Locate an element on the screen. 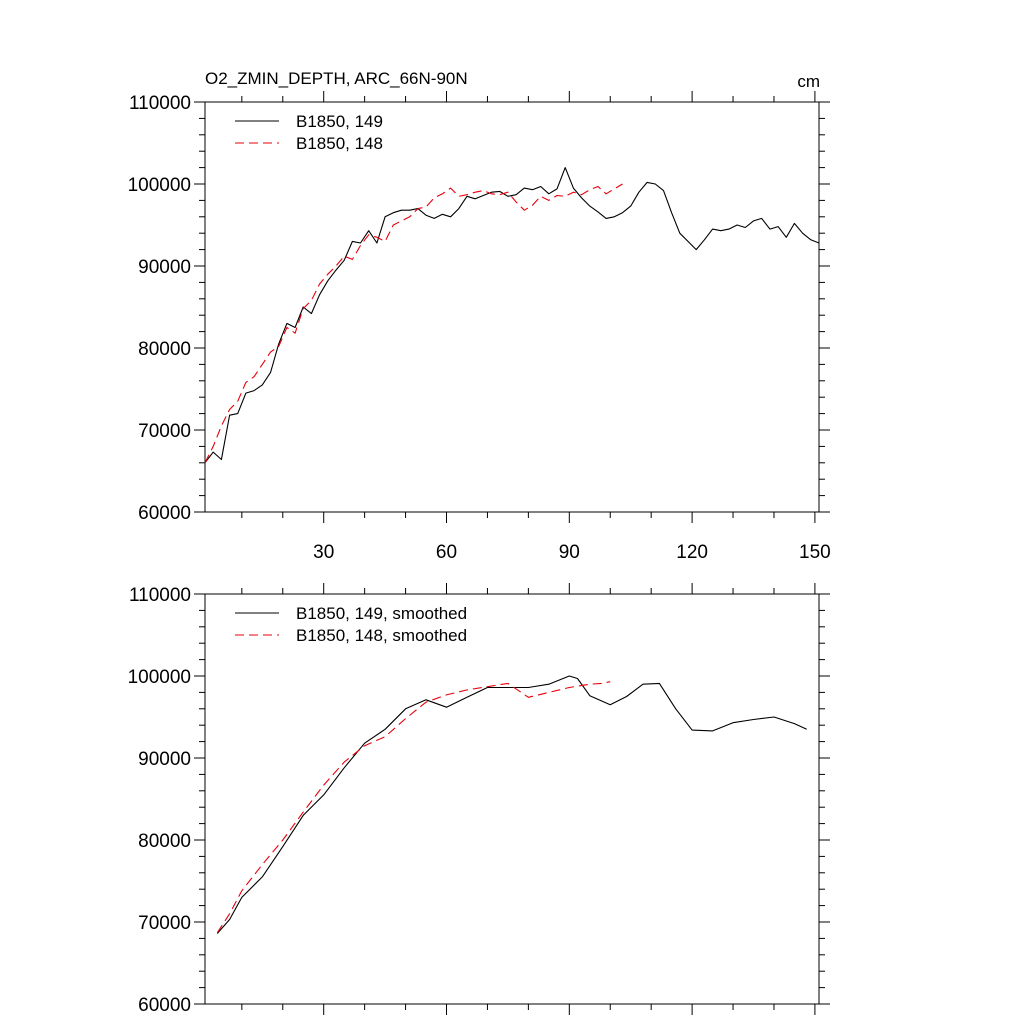 Image resolution: width=1024 pixels, height=1024 pixels. x-tick-label: 150 is located at coordinates (815, 552).